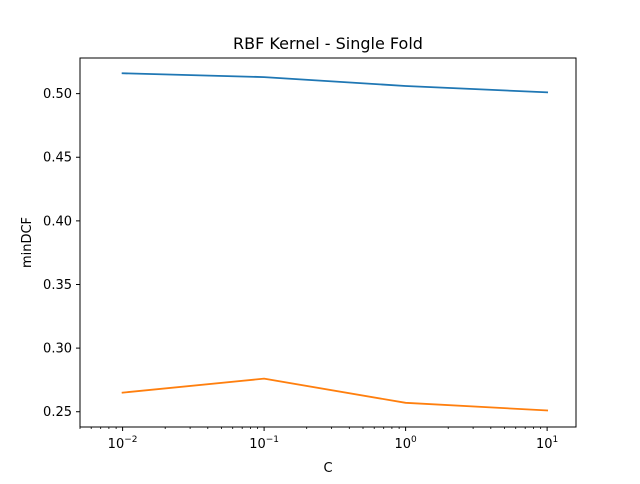 The width and height of the screenshot is (640, 484). What do you see at coordinates (57, 285) in the screenshot?
I see `y-tick-label: 0.35` at bounding box center [57, 285].